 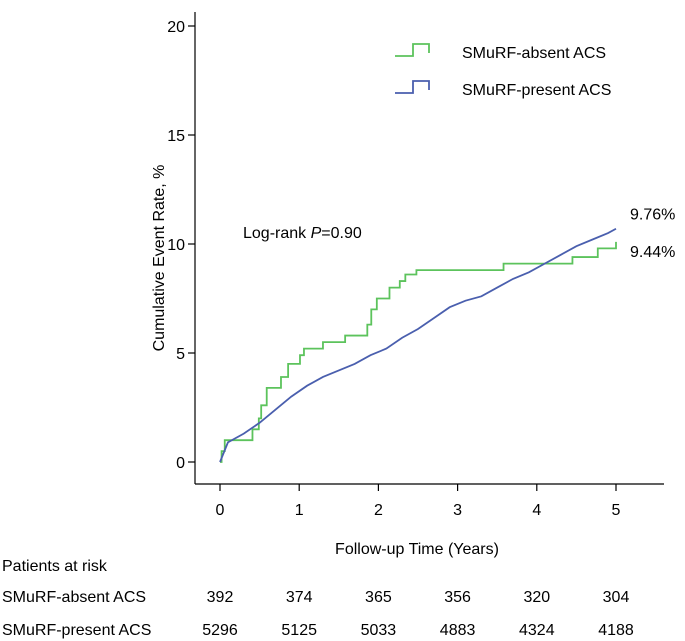 What do you see at coordinates (418, 501) in the screenshot?
I see `x-axis-ticks: 0 1 2 3 4 5` at bounding box center [418, 501].